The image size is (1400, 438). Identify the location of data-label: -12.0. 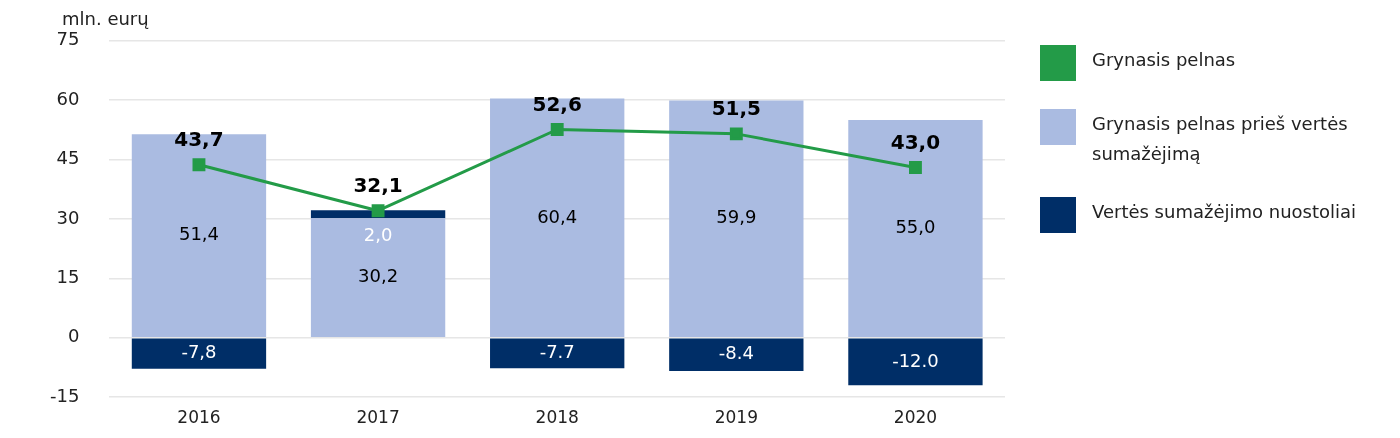
(915, 360).